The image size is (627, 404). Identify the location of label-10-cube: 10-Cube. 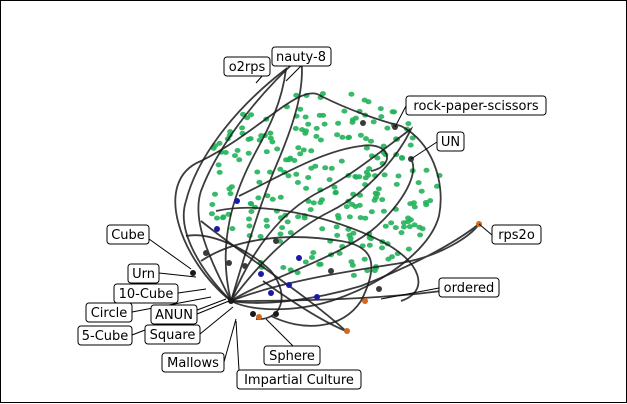
(146, 293).